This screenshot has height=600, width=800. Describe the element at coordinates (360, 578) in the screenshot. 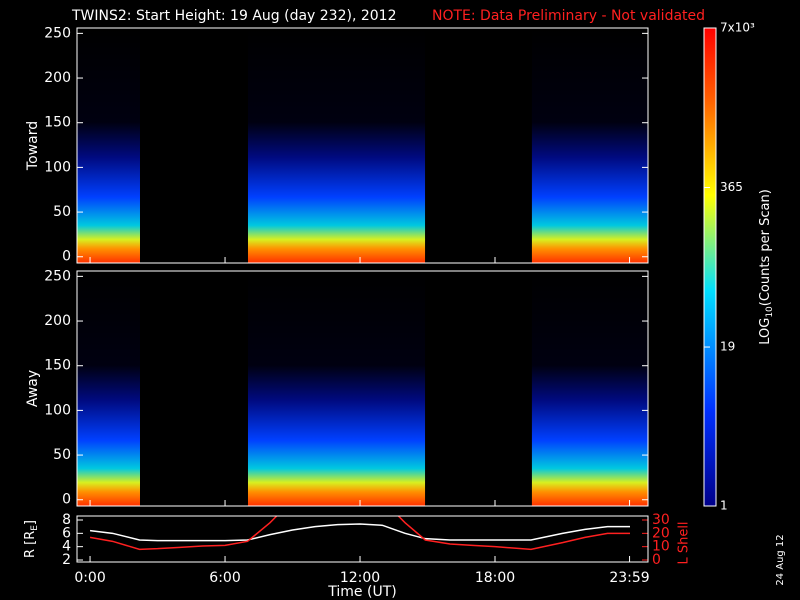

I see `x-tick-label: 12:00` at that location.